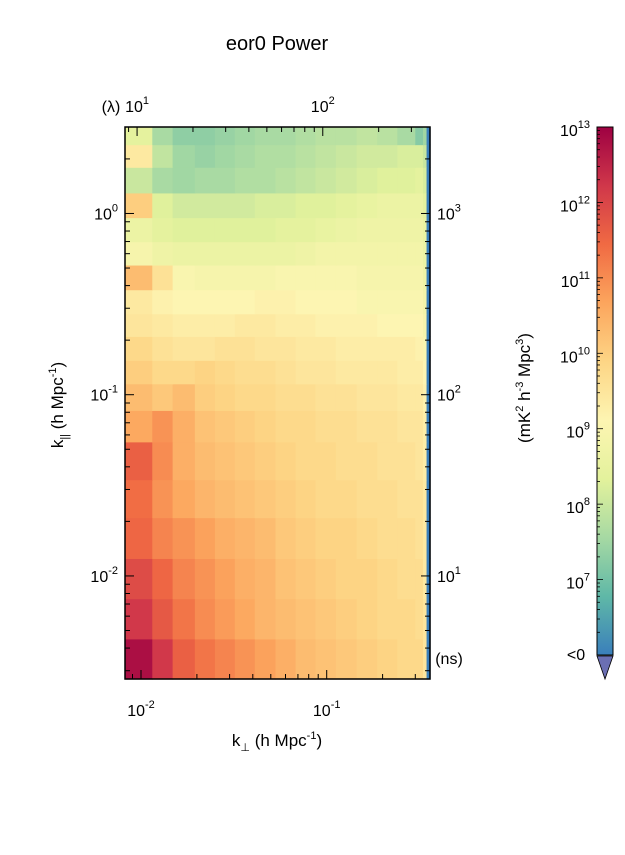  I want to click on x-axis-label-rest: (h Mpc, so click(278, 740).